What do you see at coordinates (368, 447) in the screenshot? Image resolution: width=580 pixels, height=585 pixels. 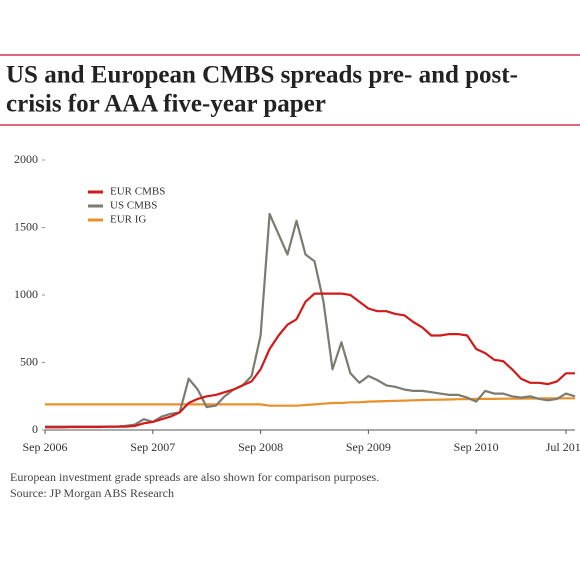 I see `x-tick-label: Sep 2009` at bounding box center [368, 447].